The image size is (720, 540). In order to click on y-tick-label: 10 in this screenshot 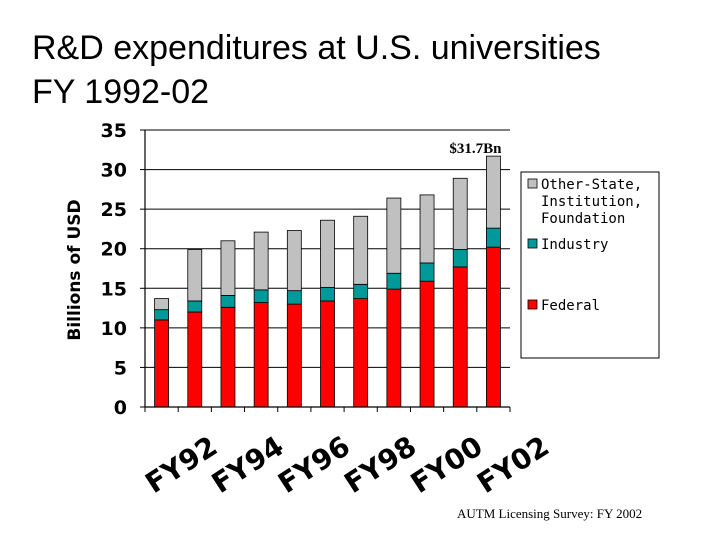, I will do `click(114, 329)`.